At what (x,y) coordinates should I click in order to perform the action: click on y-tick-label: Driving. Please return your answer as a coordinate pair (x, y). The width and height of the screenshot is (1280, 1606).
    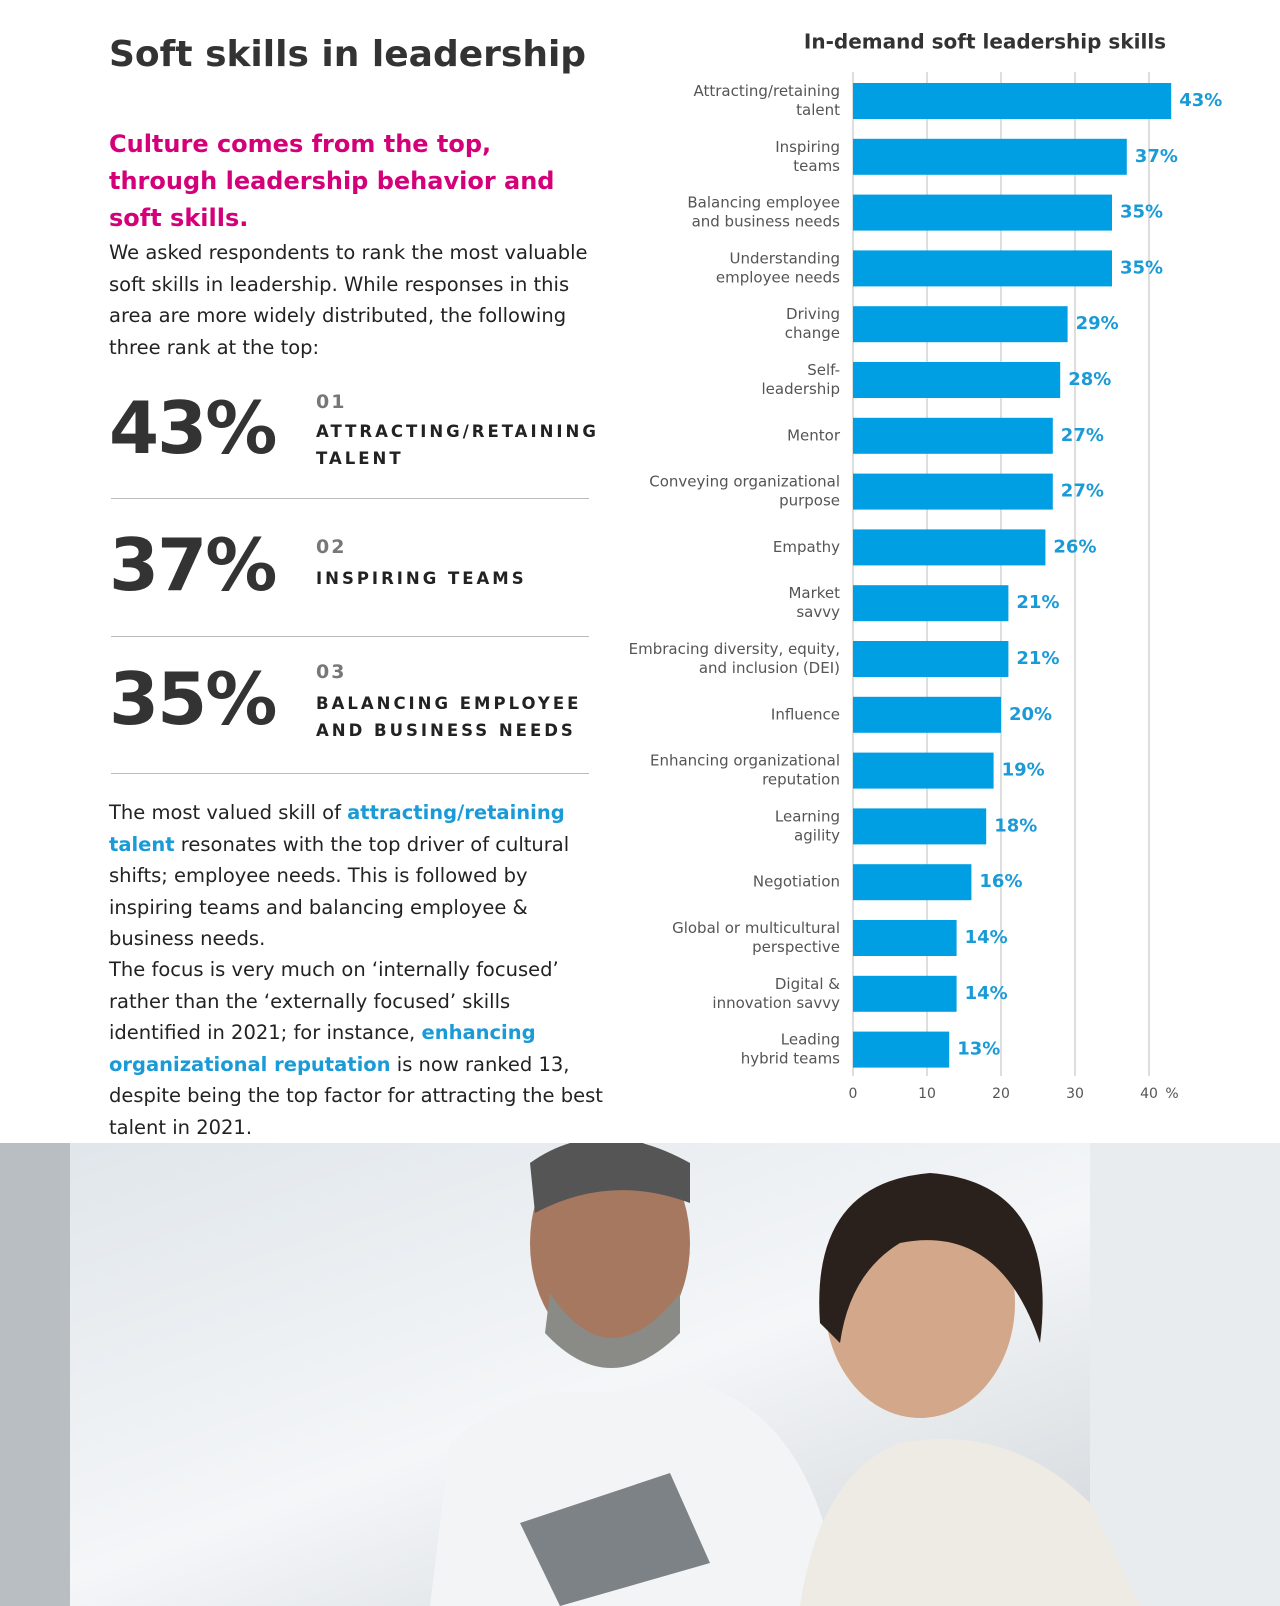
    Looking at the image, I should click on (813, 314).